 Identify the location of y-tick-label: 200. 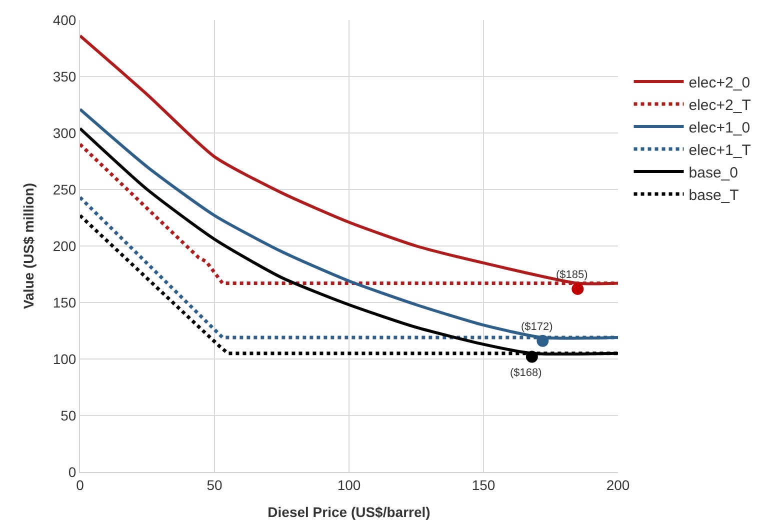
(64, 246).